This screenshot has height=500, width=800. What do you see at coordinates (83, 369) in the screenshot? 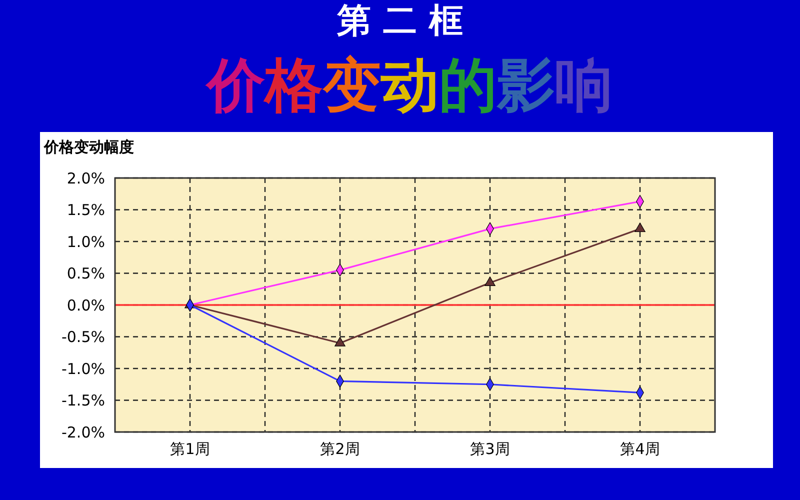
I see `y-tick-label: -1.0%` at bounding box center [83, 369].